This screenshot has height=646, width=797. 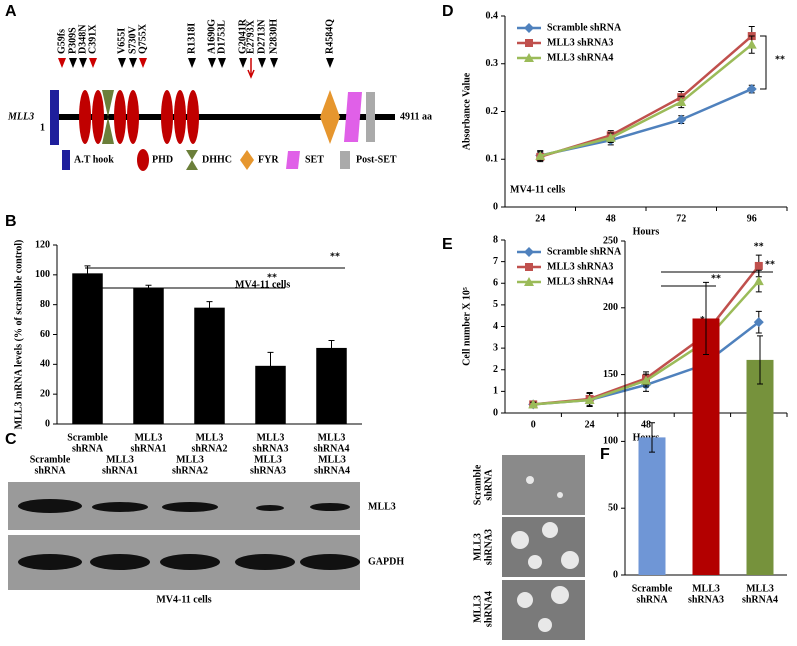 What do you see at coordinates (492, 111) in the screenshot?
I see `y-tick-label: 0.2` at bounding box center [492, 111].